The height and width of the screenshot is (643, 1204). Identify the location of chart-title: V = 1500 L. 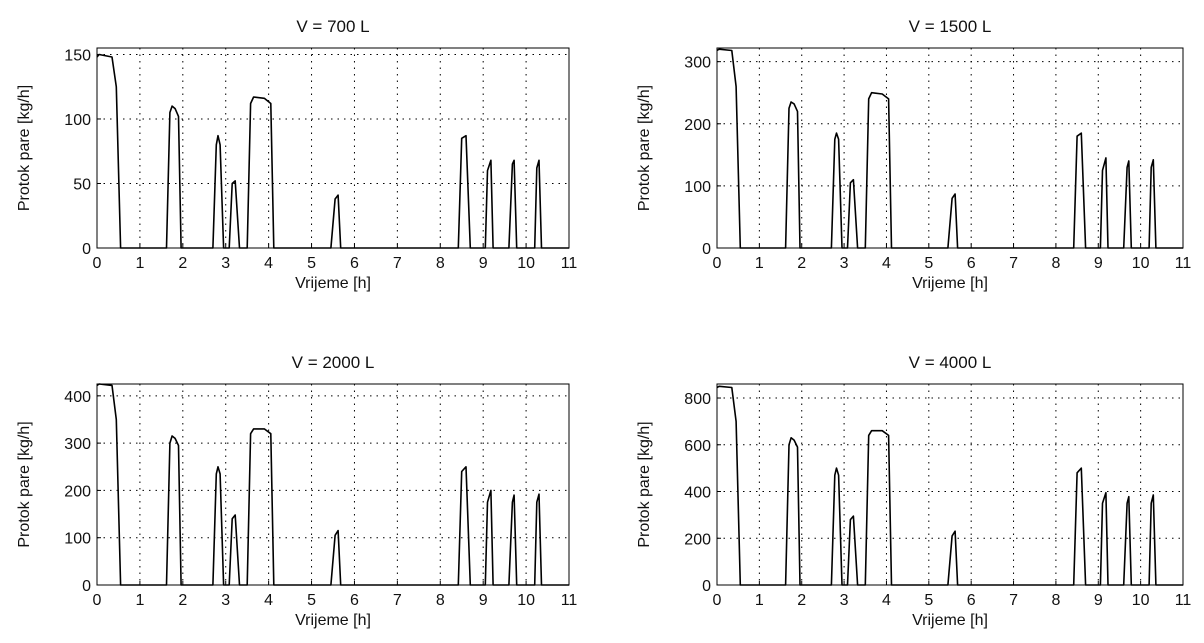
(950, 26).